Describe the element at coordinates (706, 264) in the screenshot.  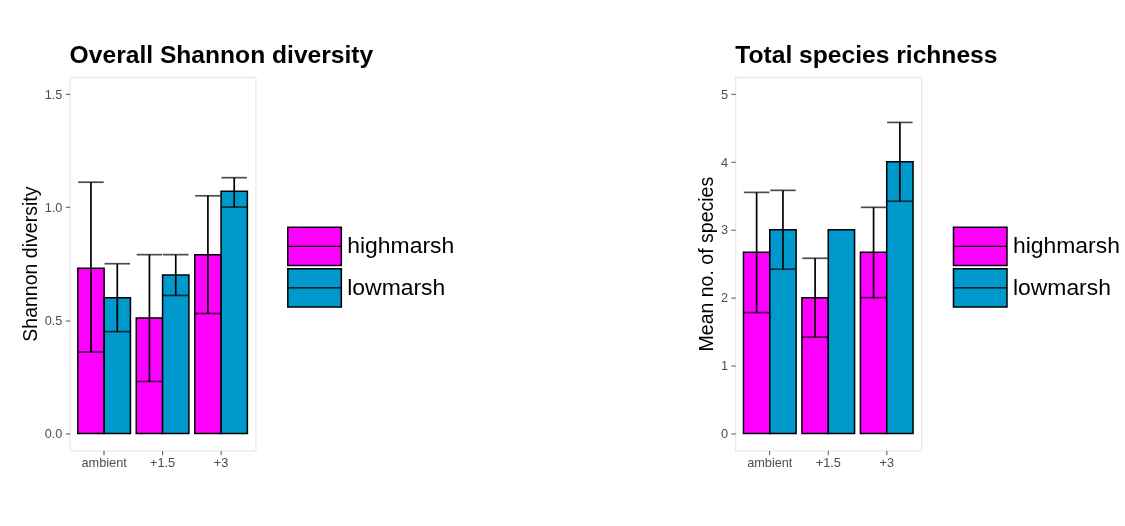
I see `y-axis-title: Mean no. of species` at that location.